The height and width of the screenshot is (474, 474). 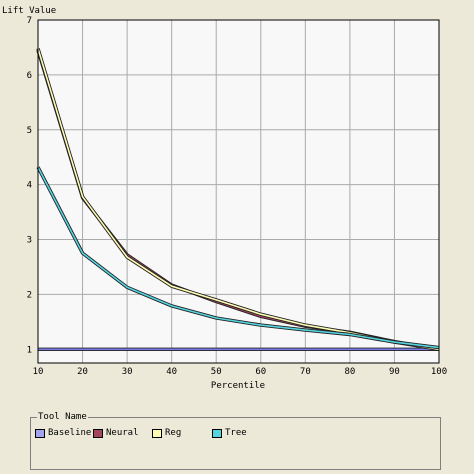 I want to click on legend-label: Neural, so click(x=122, y=433).